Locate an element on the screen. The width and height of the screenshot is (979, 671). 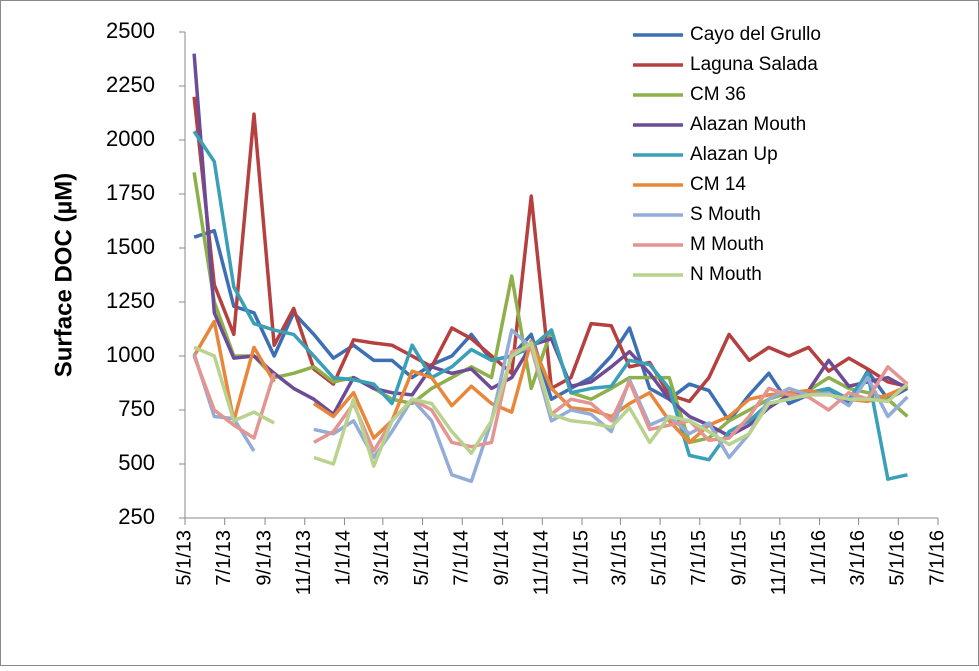
x-tick-label: 9/1/13 is located at coordinates (264, 558).